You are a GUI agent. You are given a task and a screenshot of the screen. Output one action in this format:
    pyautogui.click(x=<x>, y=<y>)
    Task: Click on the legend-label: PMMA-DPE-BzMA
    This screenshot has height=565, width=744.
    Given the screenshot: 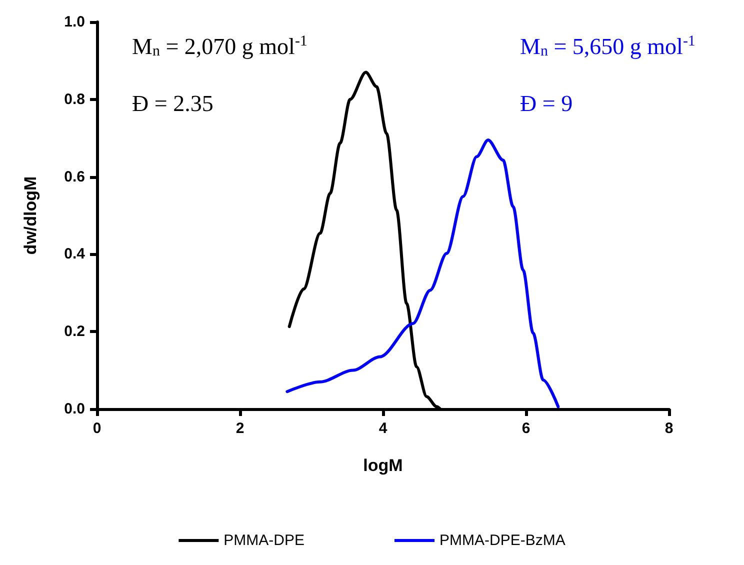 What is the action you would take?
    pyautogui.click(x=503, y=540)
    